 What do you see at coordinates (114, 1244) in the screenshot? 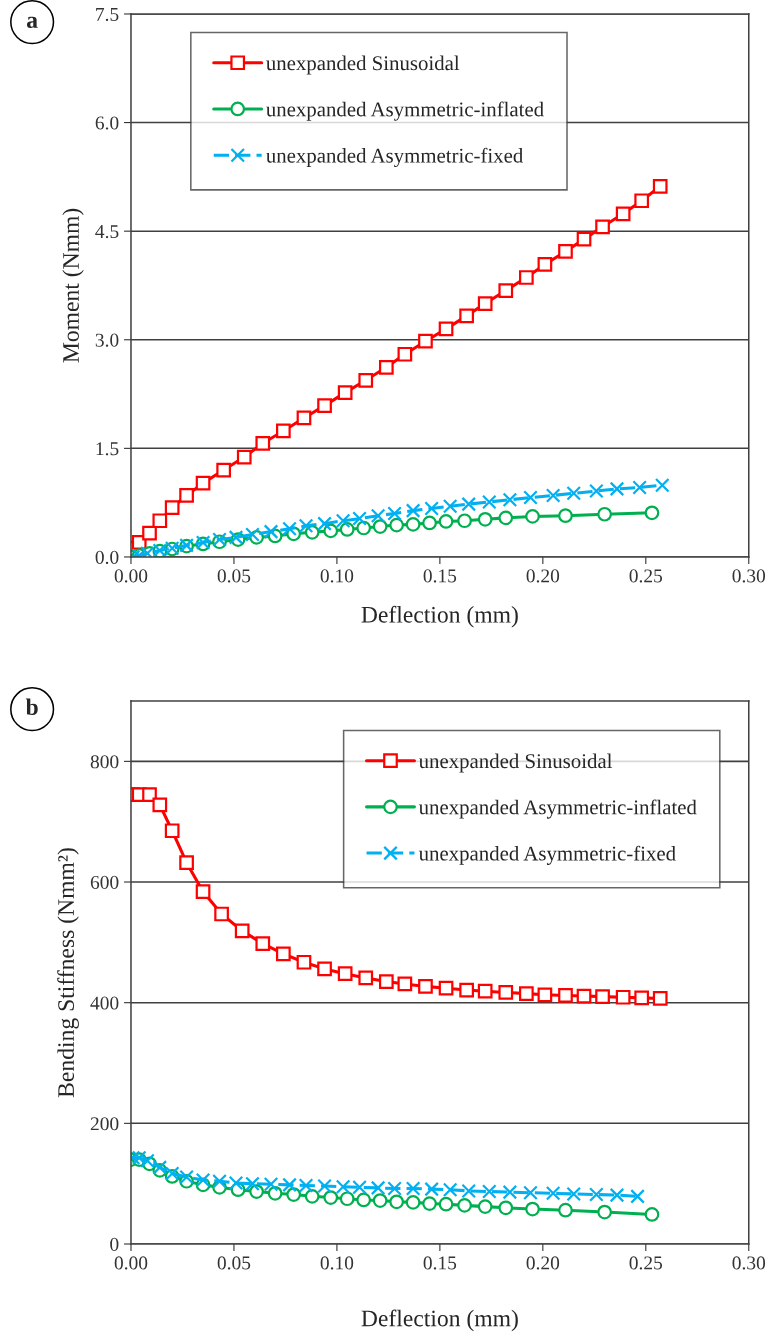
I see `y-tick-label: 0` at bounding box center [114, 1244].